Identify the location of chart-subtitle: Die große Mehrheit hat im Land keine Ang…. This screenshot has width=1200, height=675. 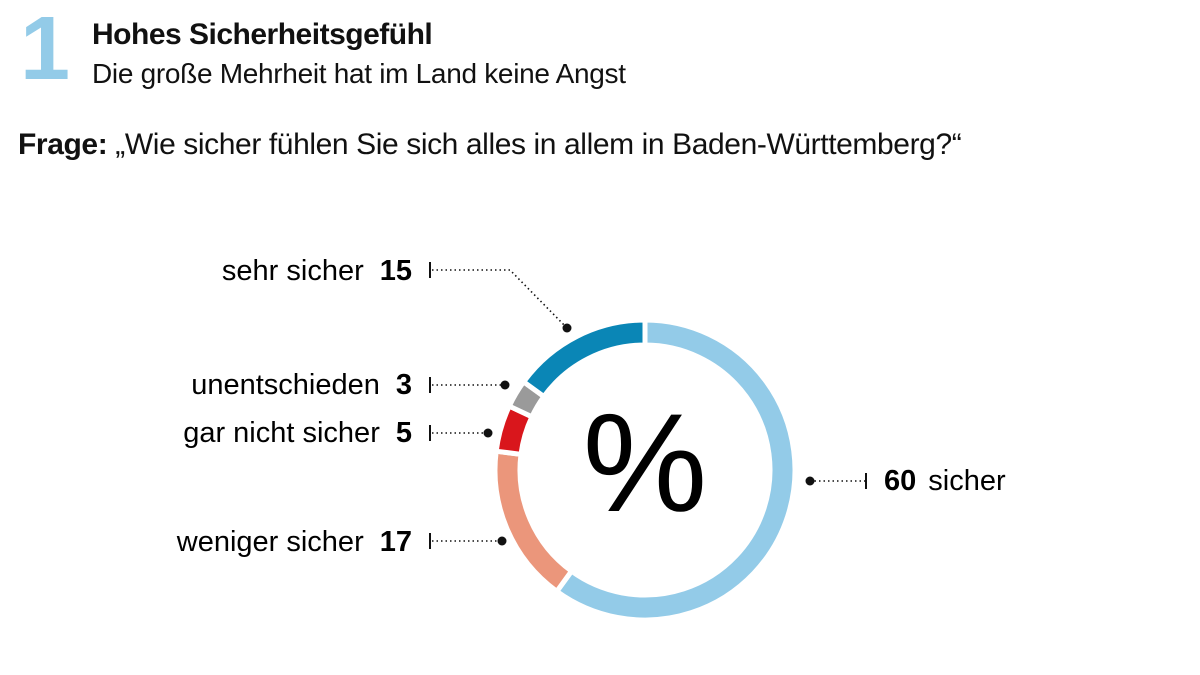
(359, 73).